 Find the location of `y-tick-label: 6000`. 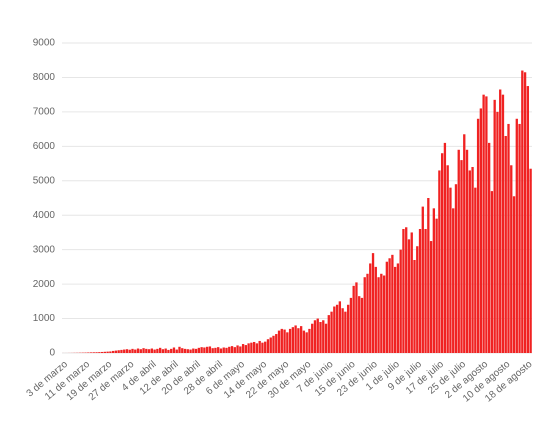

y-tick-label: 6000 is located at coordinates (44, 146).